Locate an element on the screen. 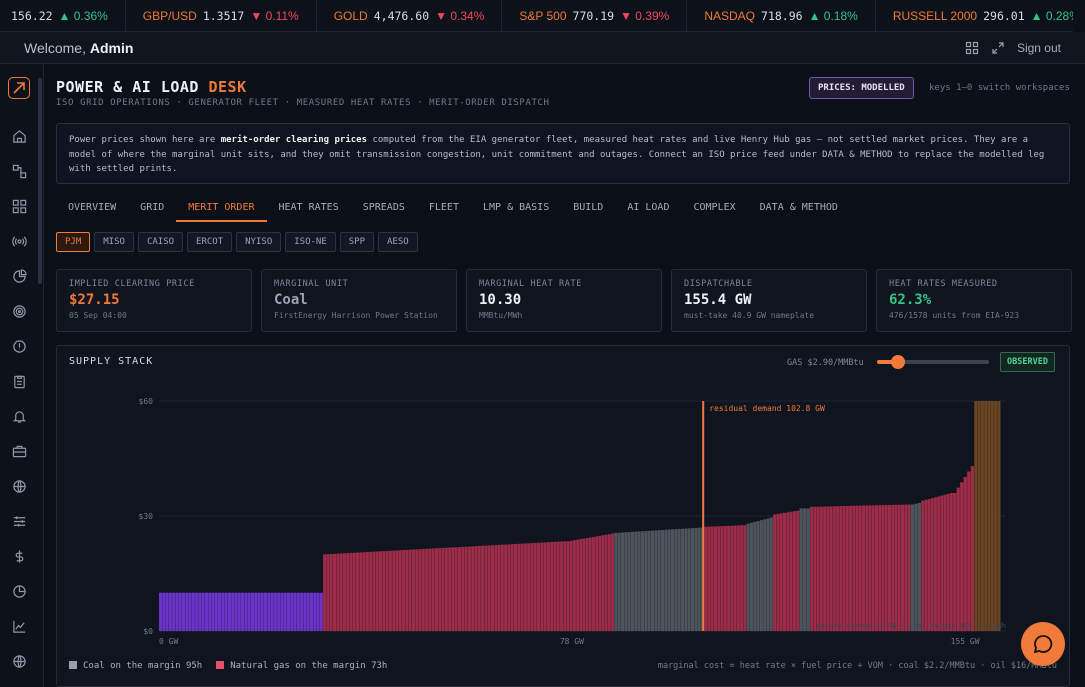 The image size is (1085, 687). tab-fleet: FLEET is located at coordinates (443, 207).